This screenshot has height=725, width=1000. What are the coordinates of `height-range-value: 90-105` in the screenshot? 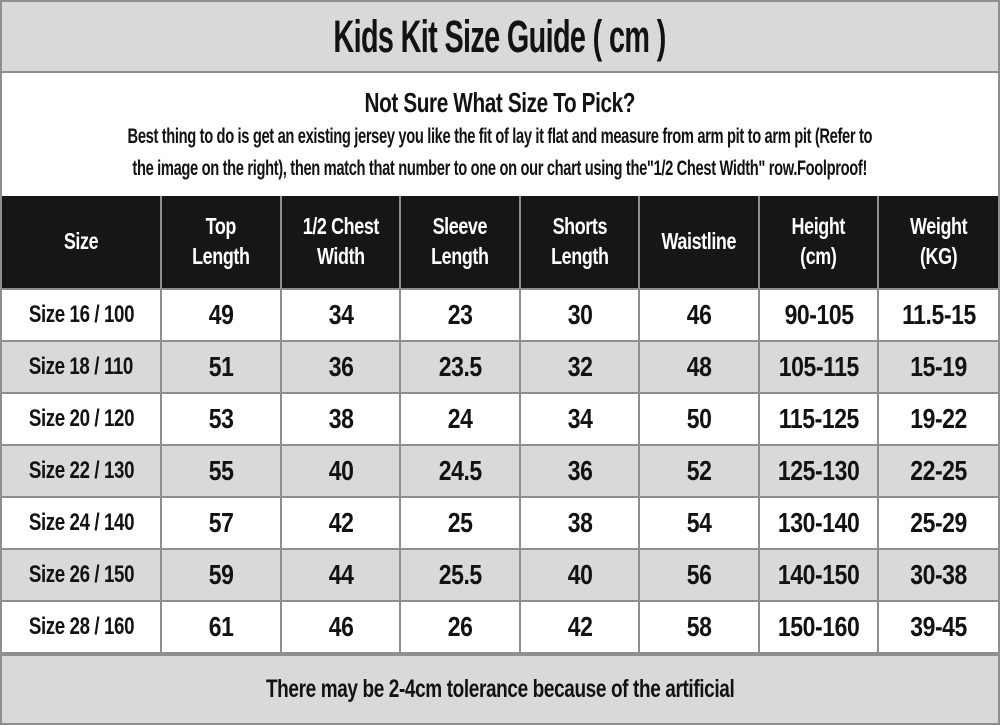 It's located at (819, 314).